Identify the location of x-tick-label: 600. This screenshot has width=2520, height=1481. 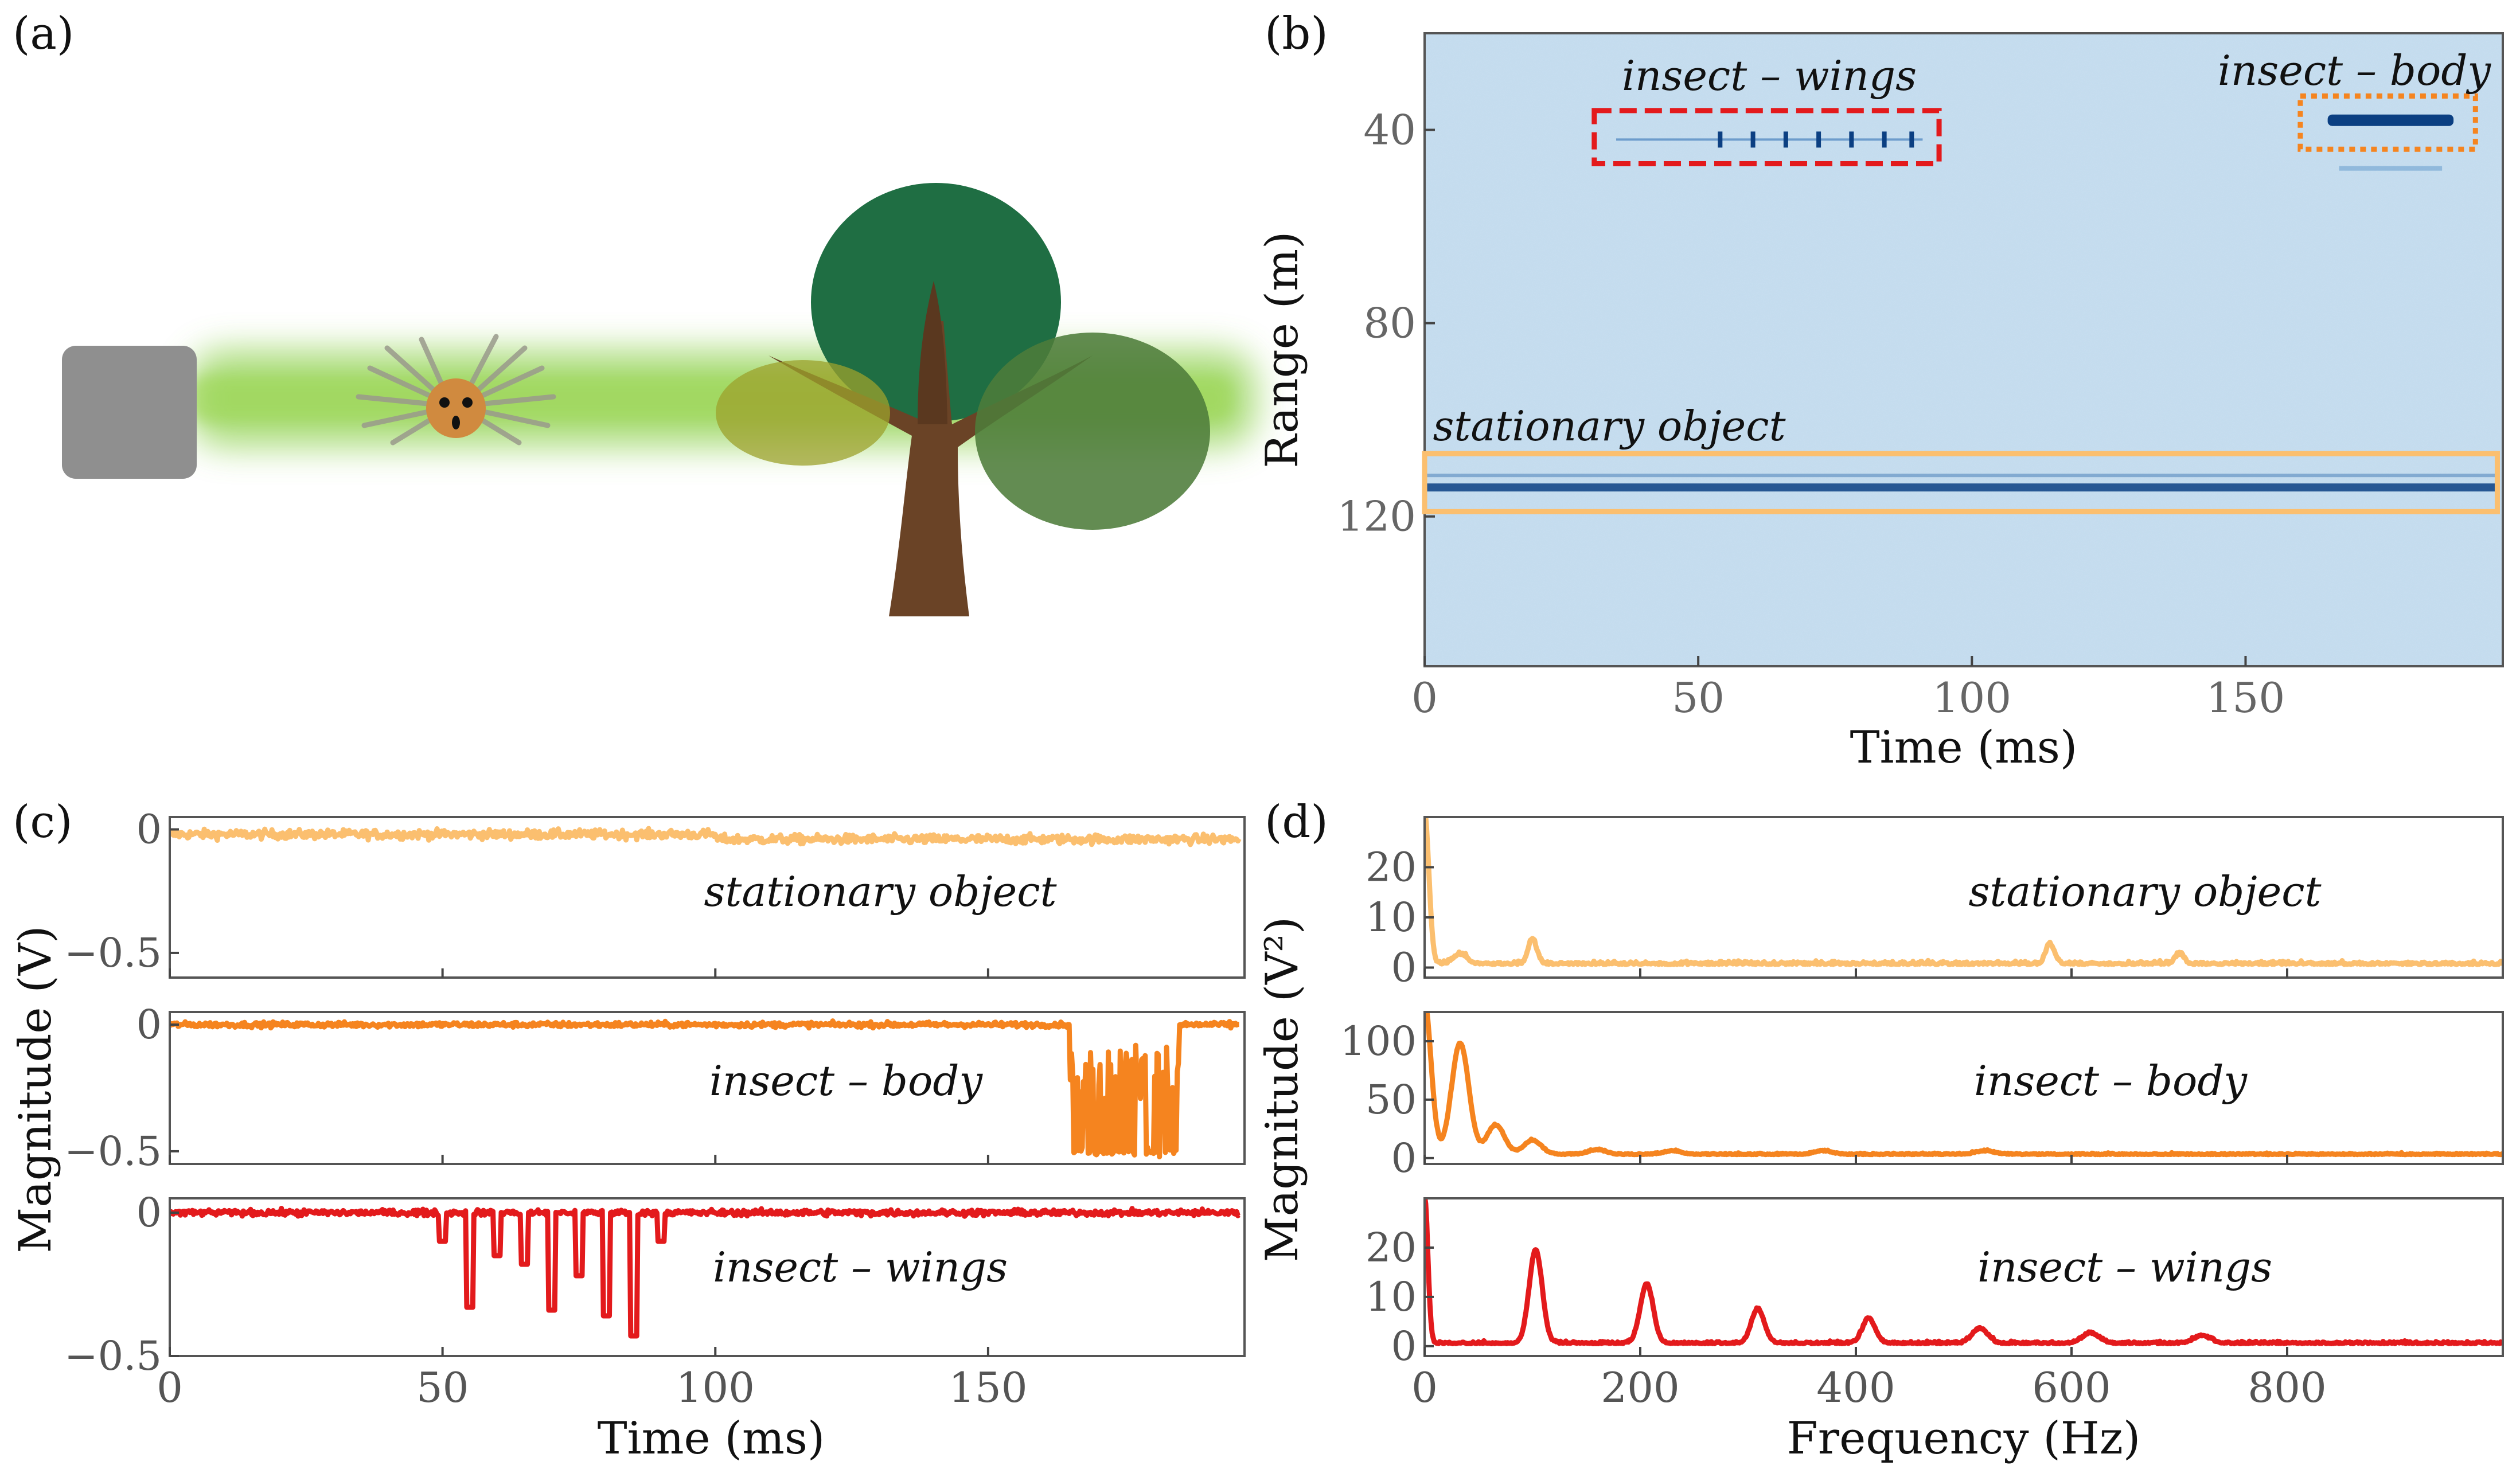
(2071, 1387).